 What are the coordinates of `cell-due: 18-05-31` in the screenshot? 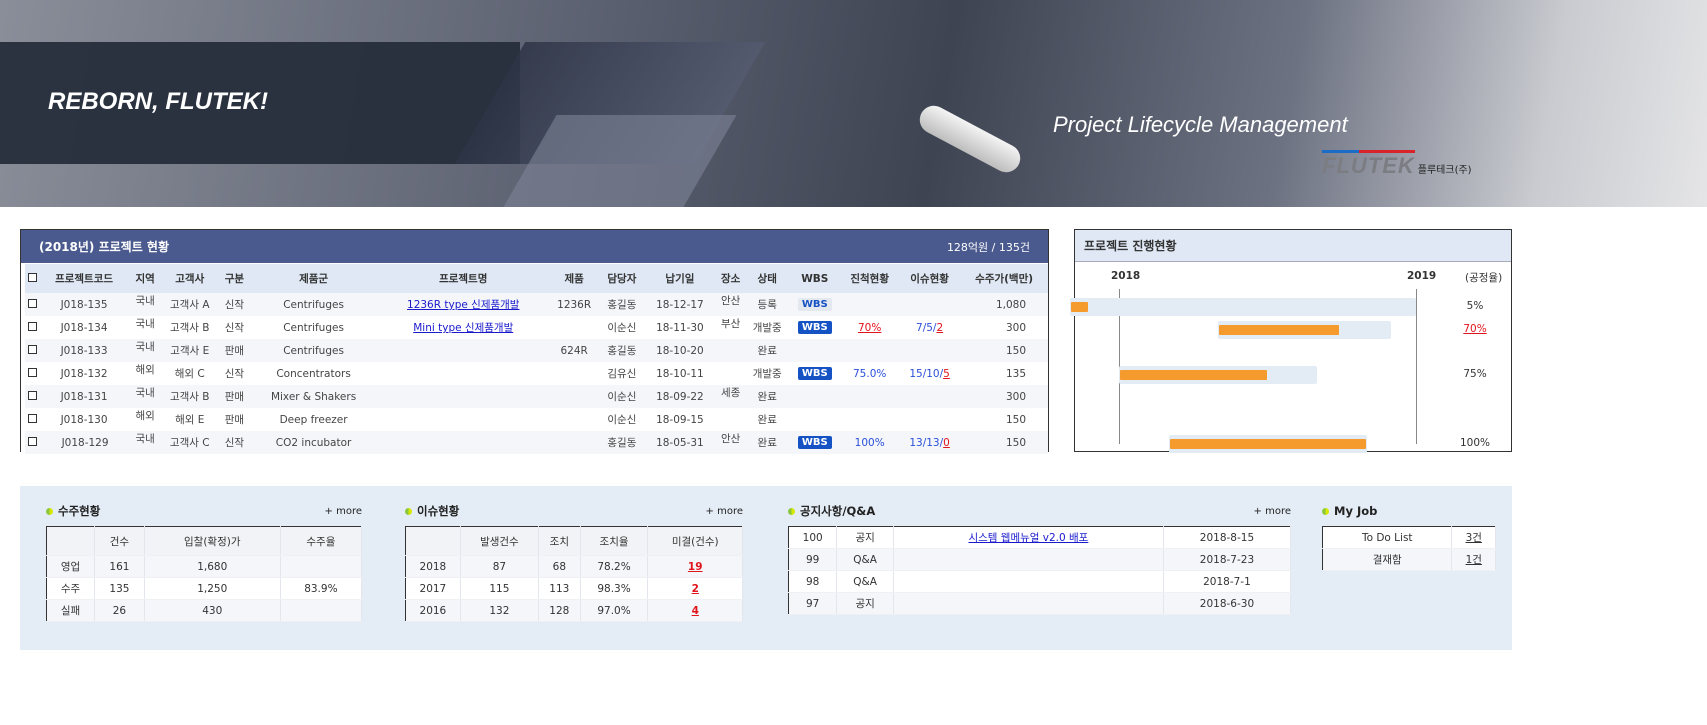 It's located at (679, 442).